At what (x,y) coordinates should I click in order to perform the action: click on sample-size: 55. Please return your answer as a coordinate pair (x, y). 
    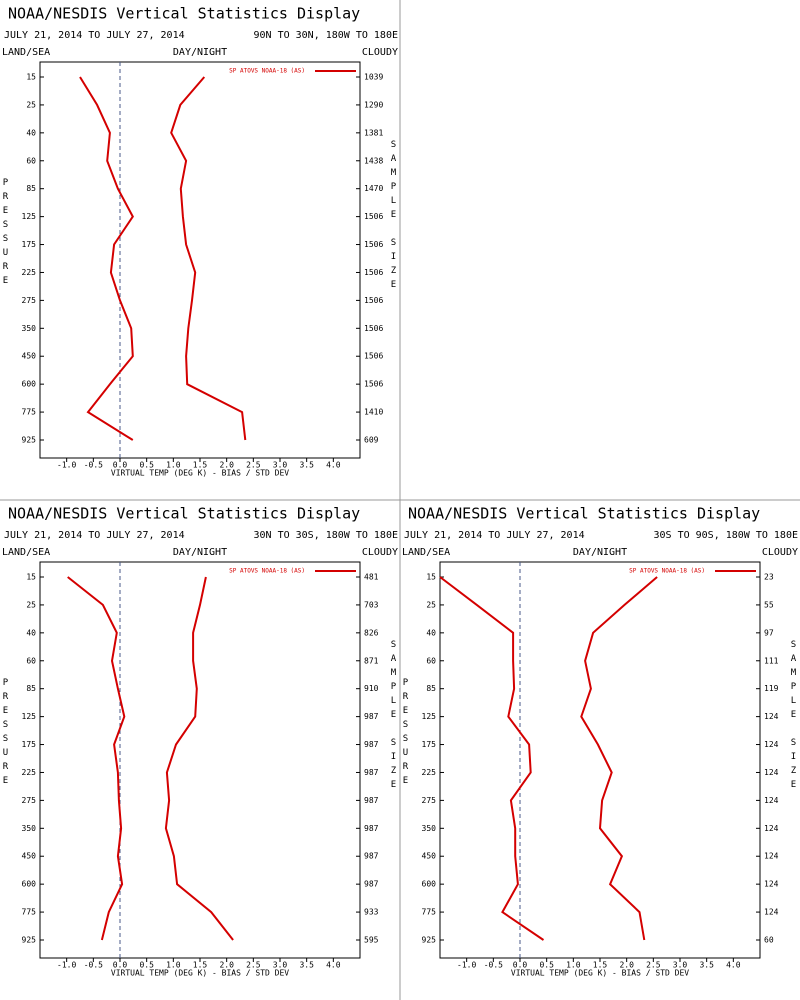
    Looking at the image, I should click on (769, 604).